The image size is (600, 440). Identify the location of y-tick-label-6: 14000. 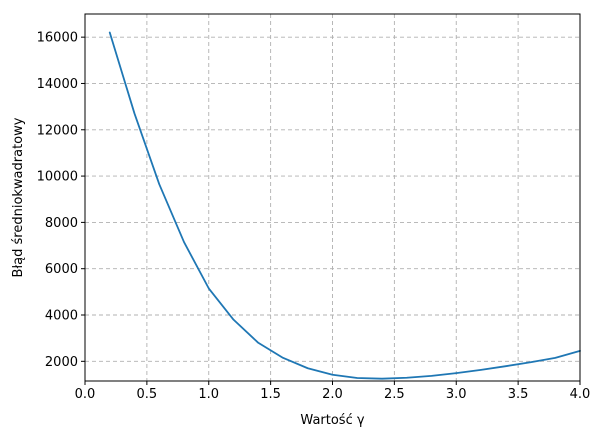
(57, 84).